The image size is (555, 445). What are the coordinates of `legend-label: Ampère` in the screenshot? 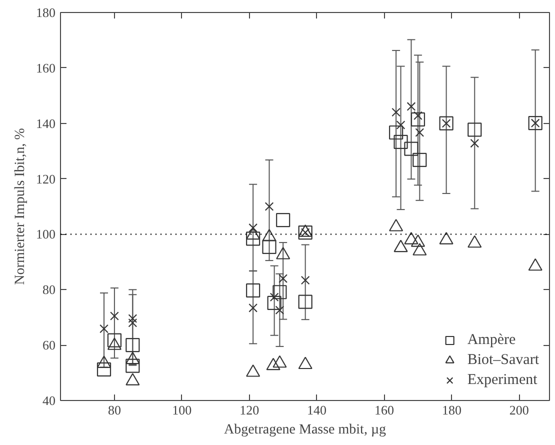 It's located at (491, 340).